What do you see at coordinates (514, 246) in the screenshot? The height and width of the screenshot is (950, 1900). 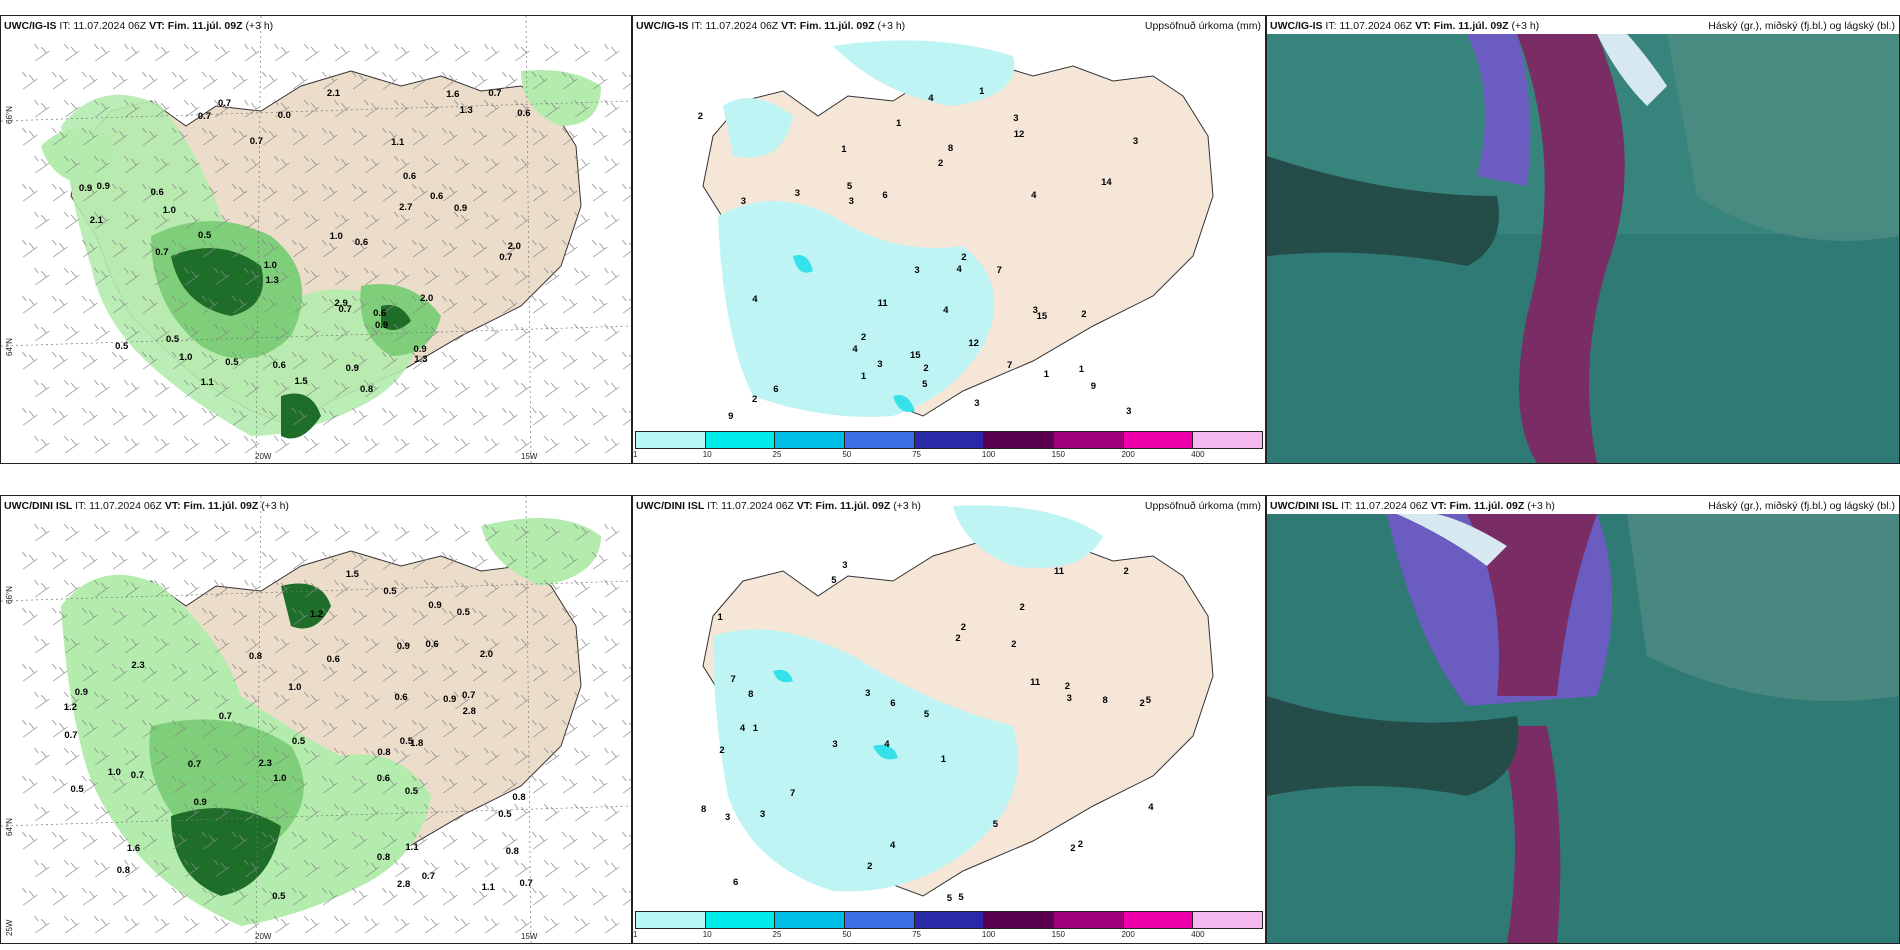 I see `precip-value-label: 2.0` at bounding box center [514, 246].